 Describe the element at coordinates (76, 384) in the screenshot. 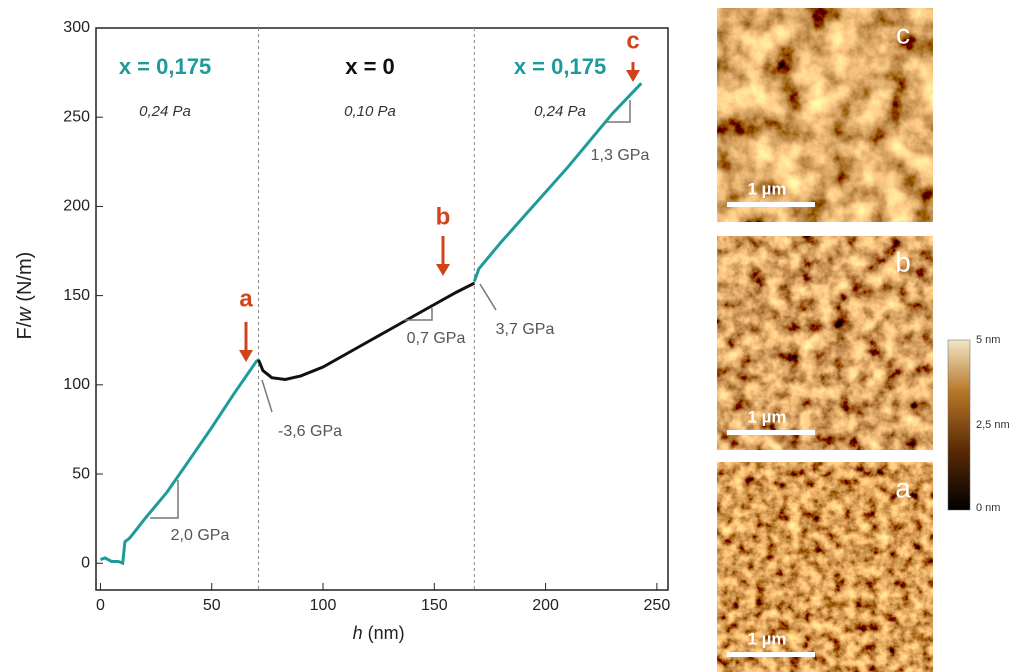

I see `y-tick-label: 100` at that location.